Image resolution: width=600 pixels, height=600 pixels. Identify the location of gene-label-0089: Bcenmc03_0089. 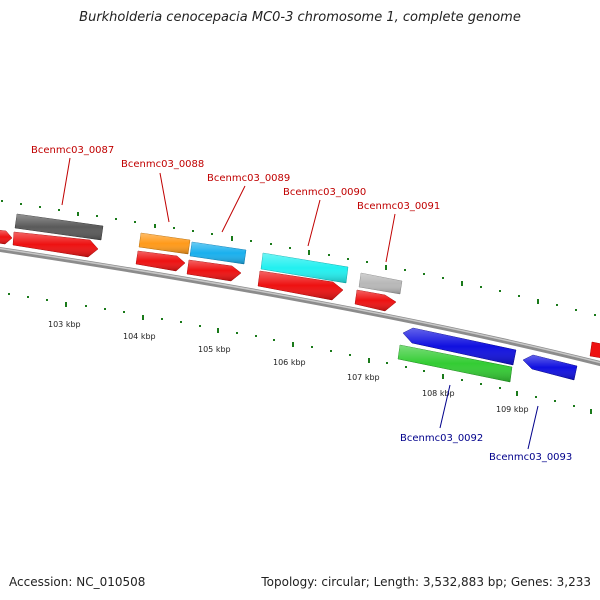
(248, 178).